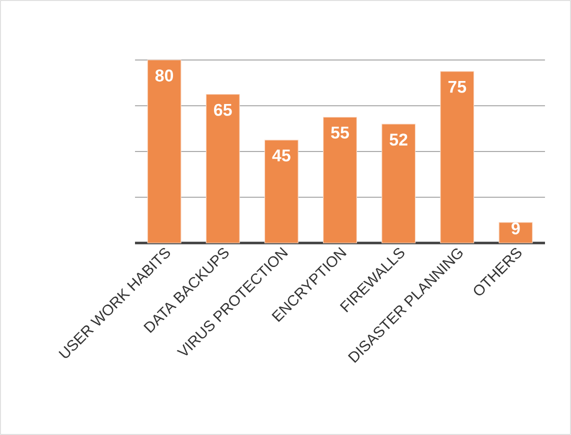 The height and width of the screenshot is (435, 571). Describe the element at coordinates (516, 228) in the screenshot. I see `data-label: 9` at that location.